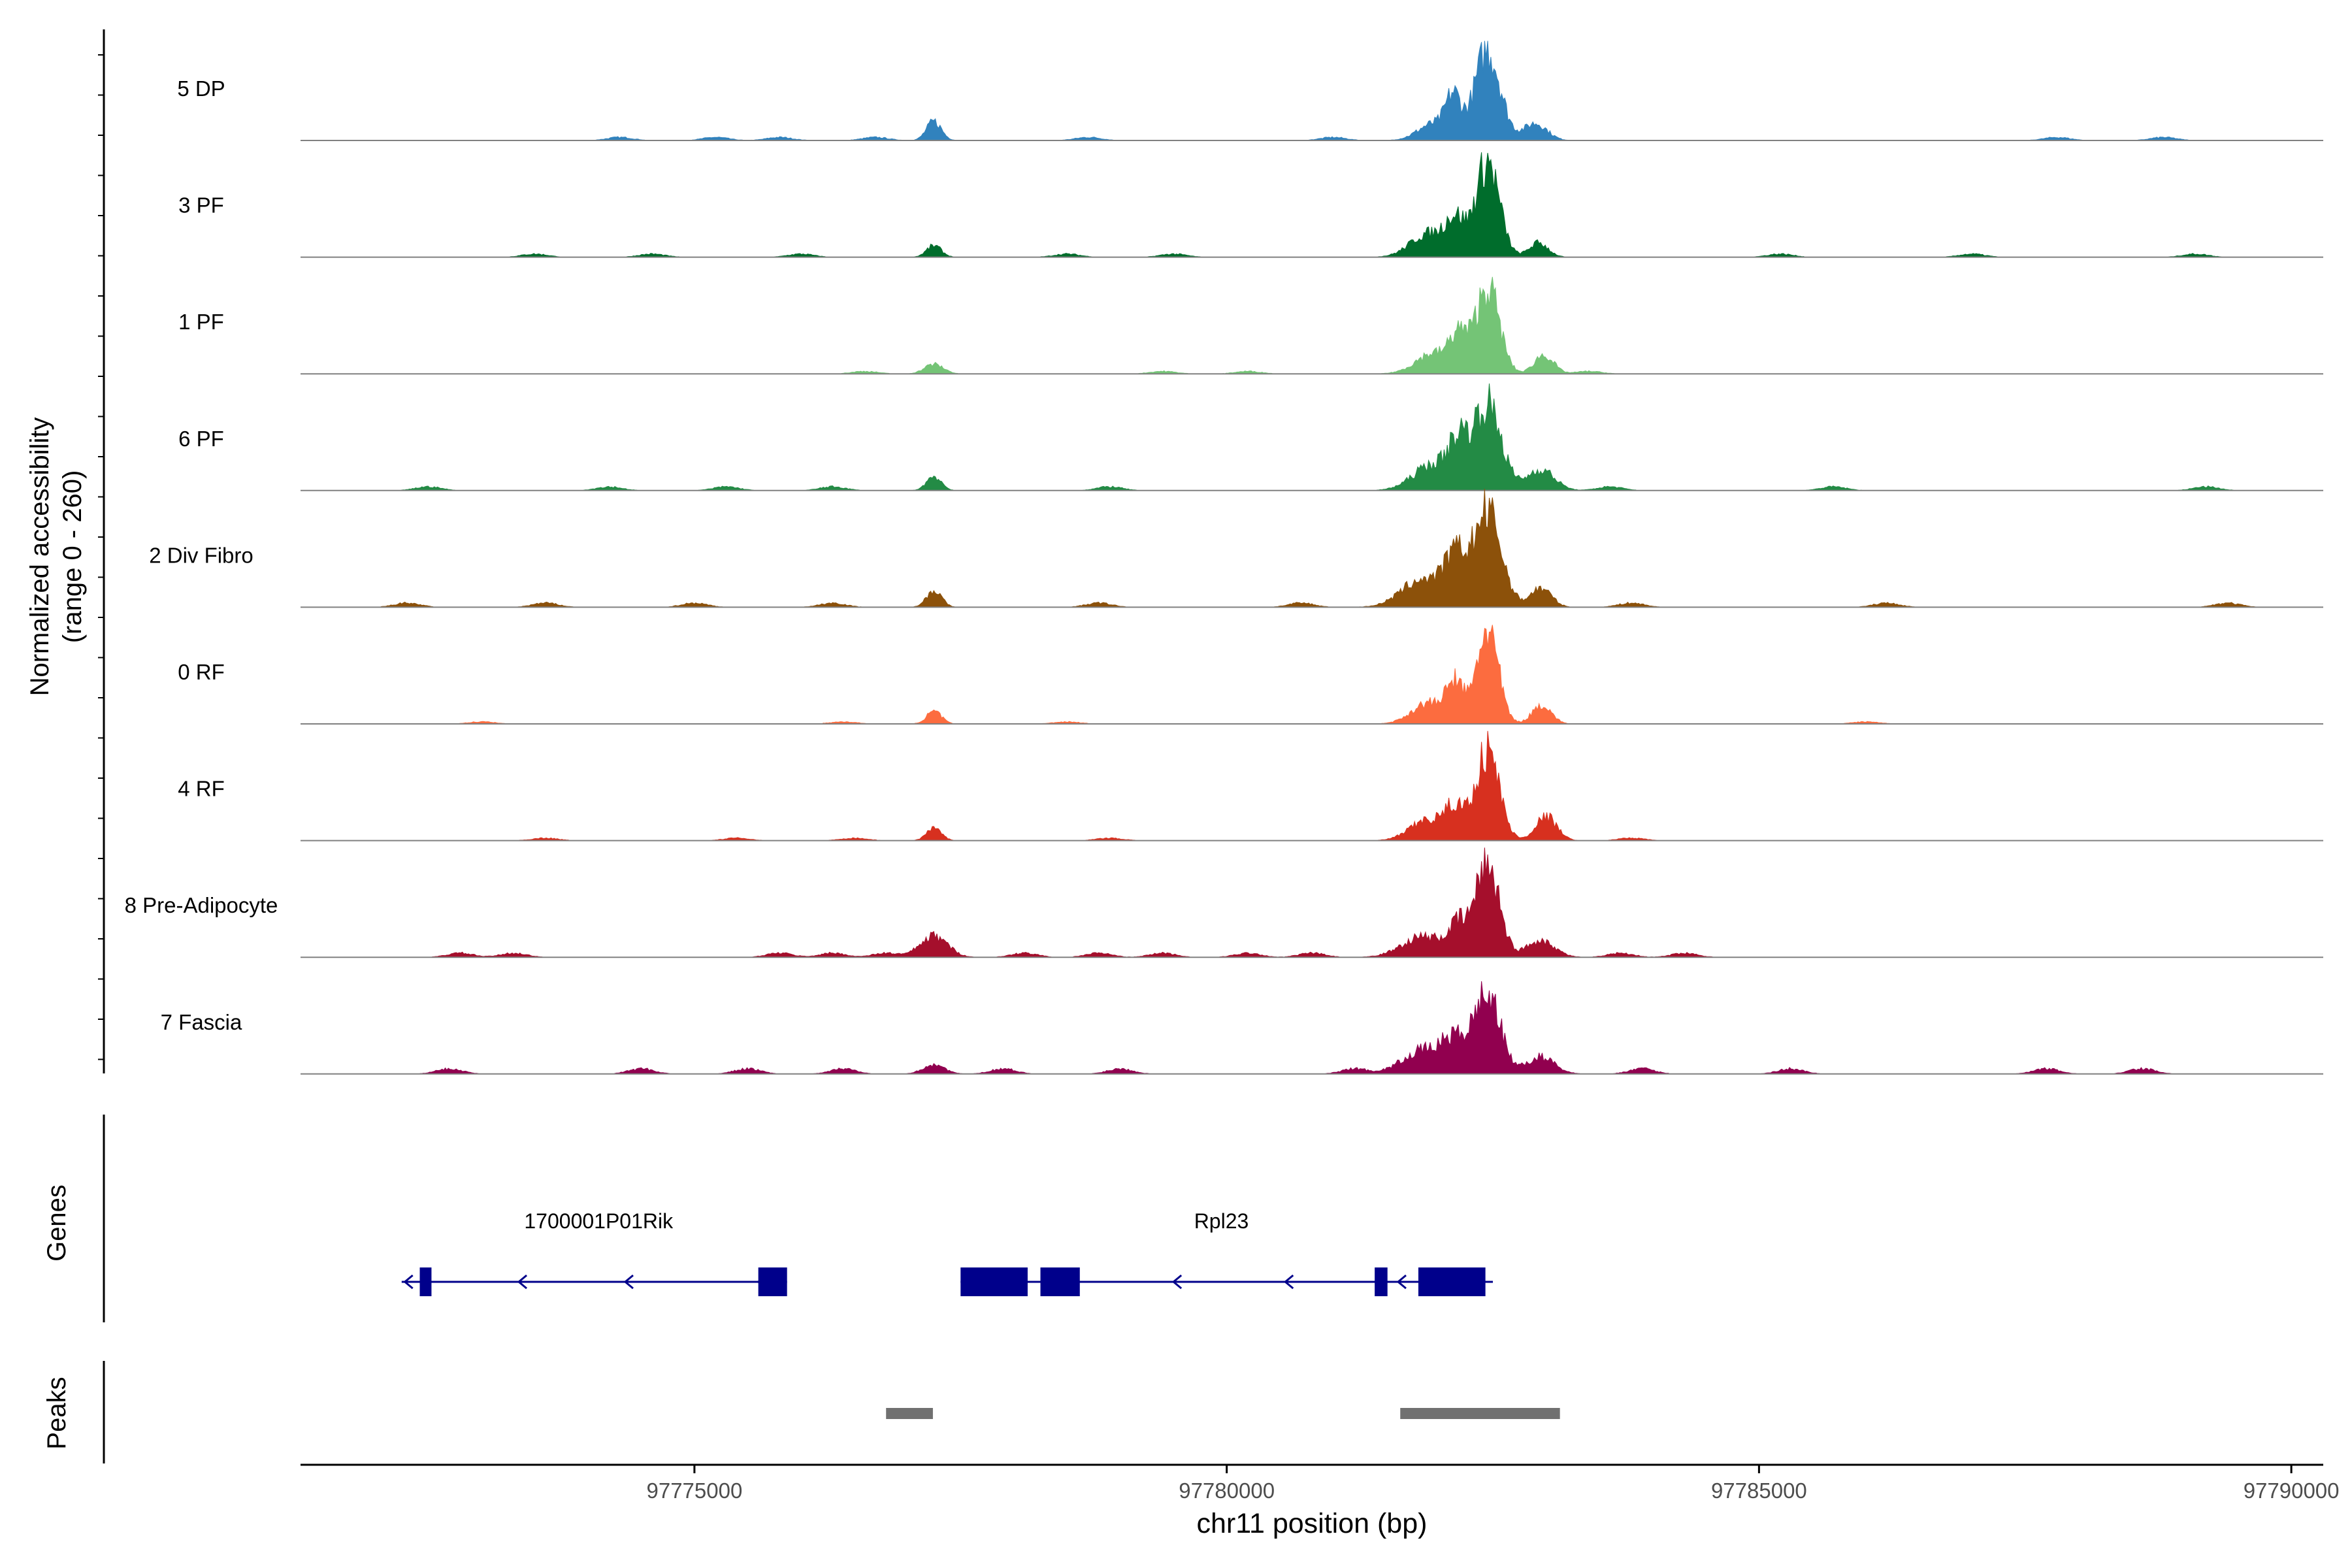 The height and width of the screenshot is (1568, 2352). Describe the element at coordinates (2292, 1490) in the screenshot. I see `x-tick-label: 97790000` at that location.